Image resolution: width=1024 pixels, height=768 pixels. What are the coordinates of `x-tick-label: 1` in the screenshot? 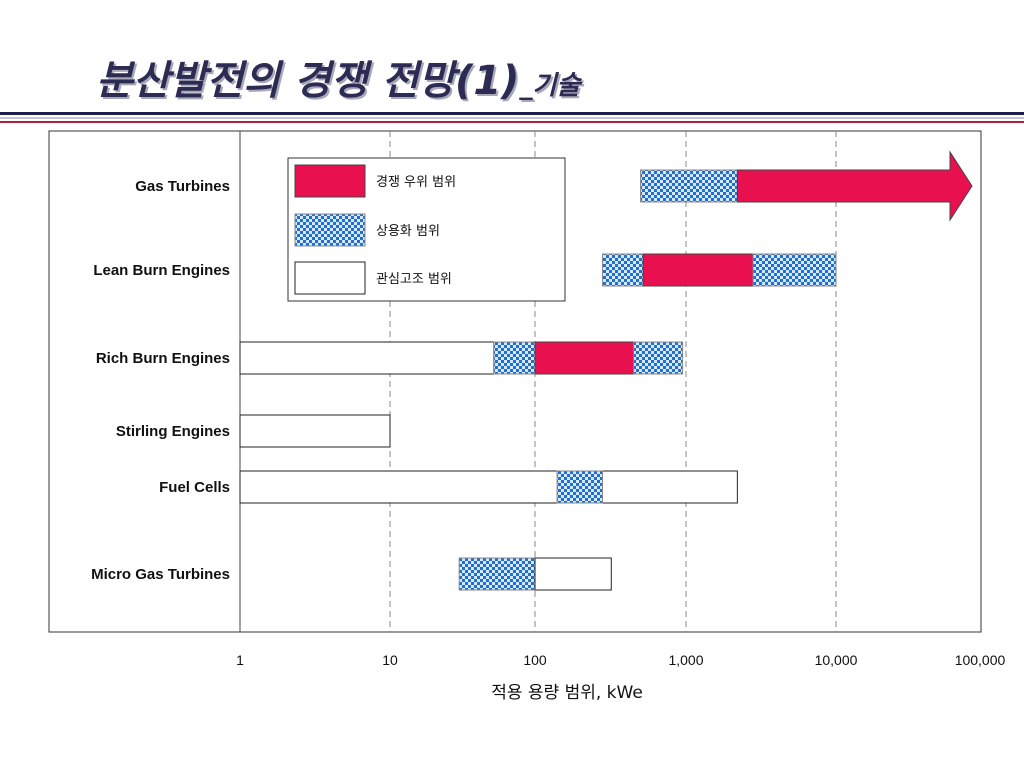 It's located at (240, 660).